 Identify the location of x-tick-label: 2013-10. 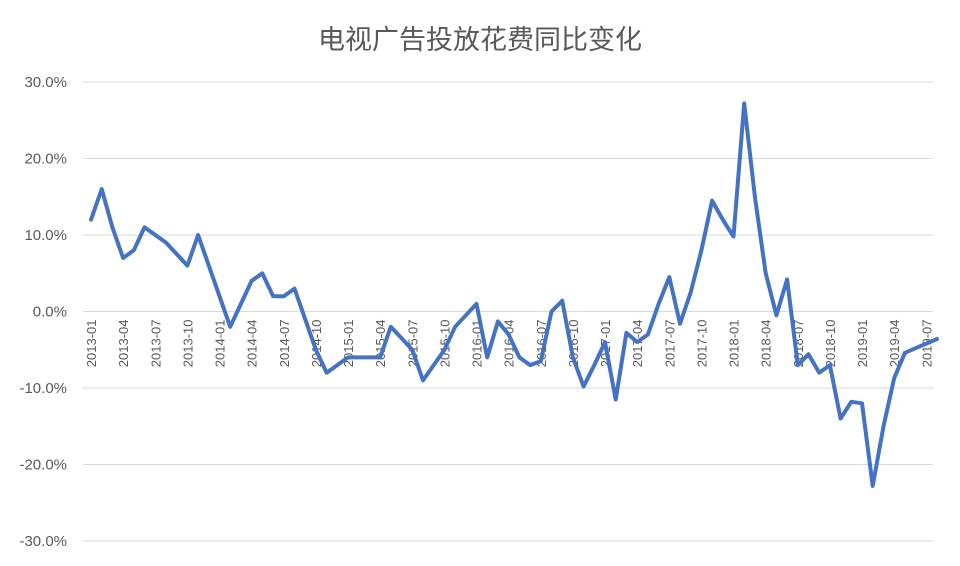
(187, 344).